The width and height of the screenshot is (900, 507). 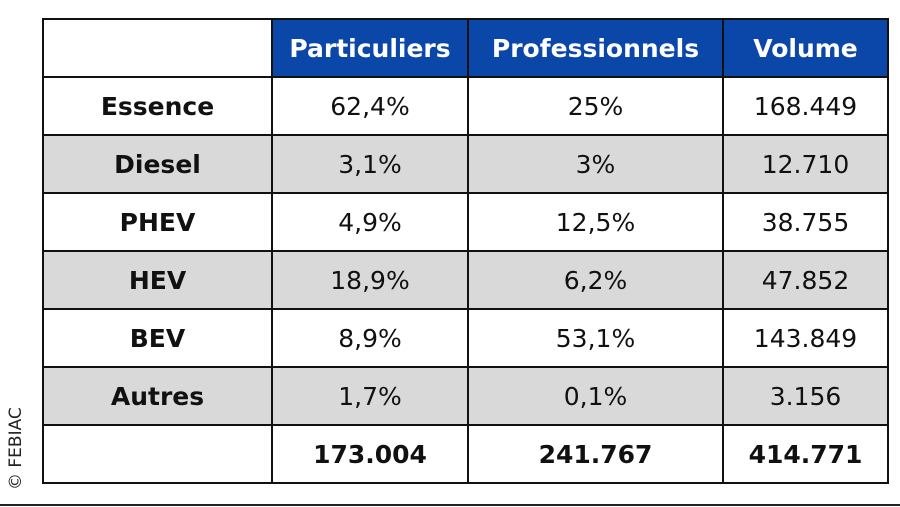 What do you see at coordinates (595, 164) in the screenshot?
I see `cell: 3%` at bounding box center [595, 164].